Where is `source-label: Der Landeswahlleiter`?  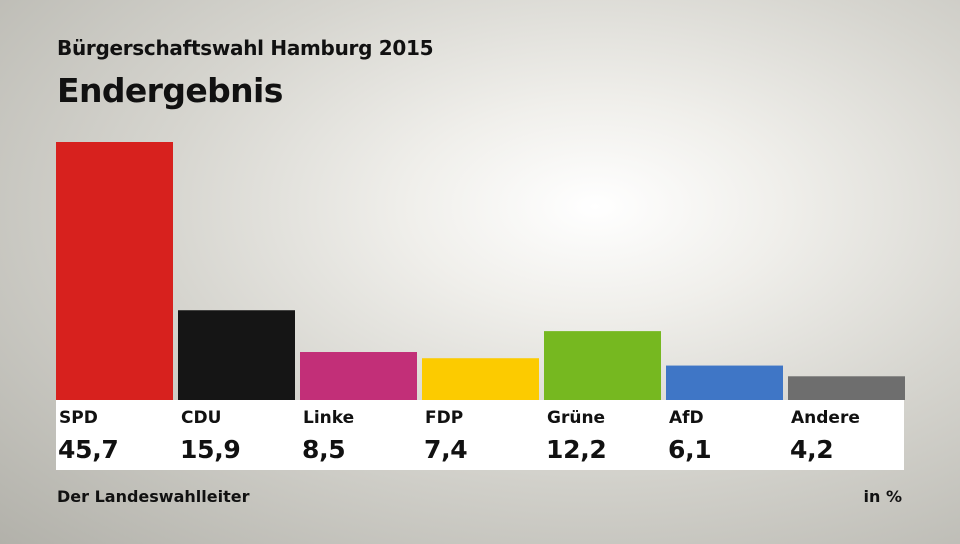
source-label: Der Landeswahlleiter is located at coordinates (153, 496).